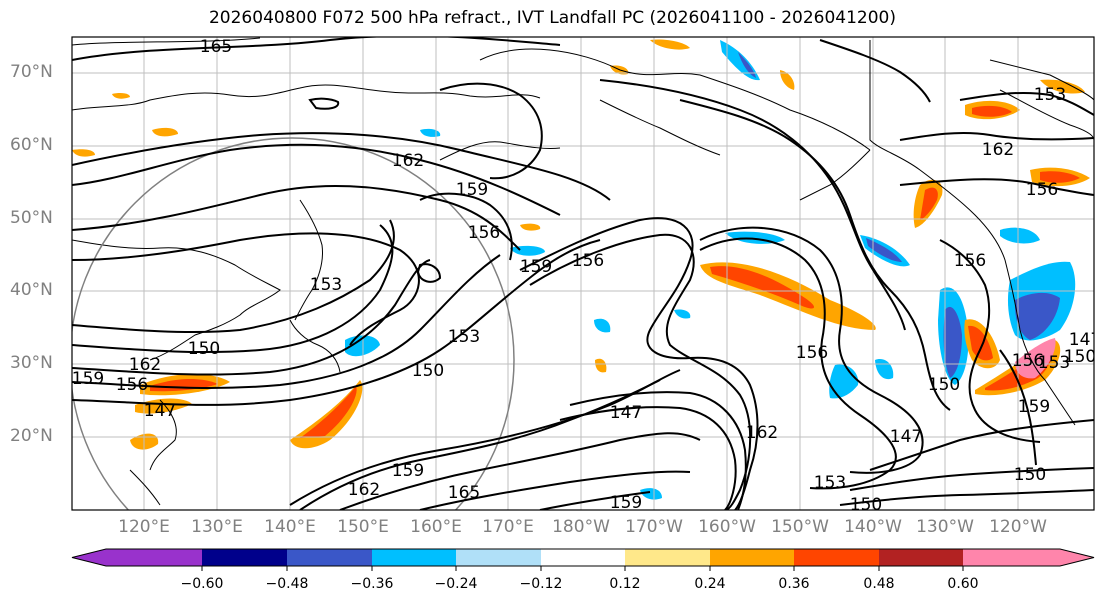 This screenshot has width=1105, height=604. Describe the element at coordinates (31, 290) in the screenshot. I see `lat-label-40n: 40°N` at that location.